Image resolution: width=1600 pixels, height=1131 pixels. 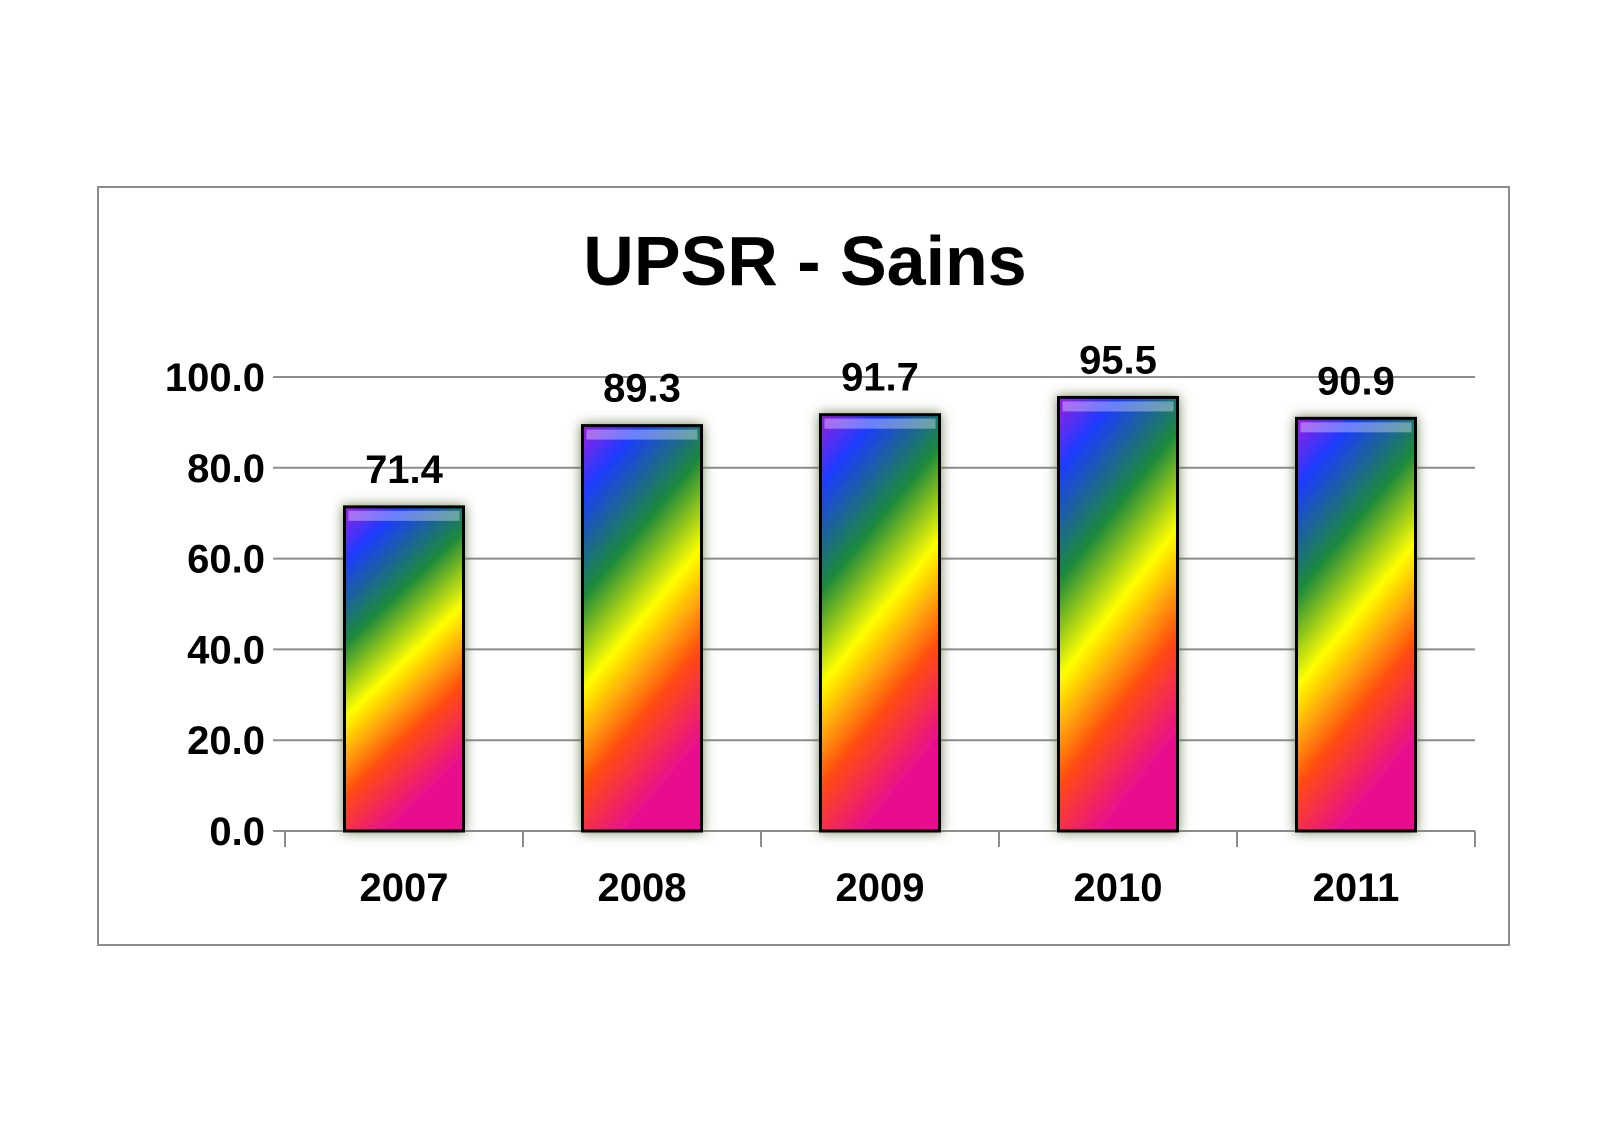 I want to click on y-tick-label: 40.0, so click(x=226, y=650).